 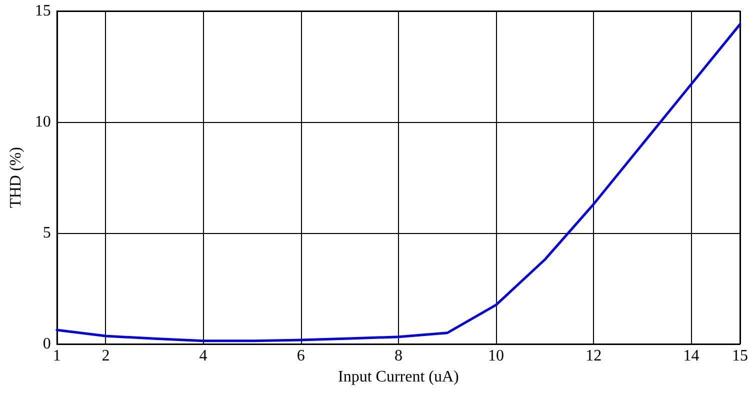 I want to click on x-tick-label: 14, so click(x=691, y=356).